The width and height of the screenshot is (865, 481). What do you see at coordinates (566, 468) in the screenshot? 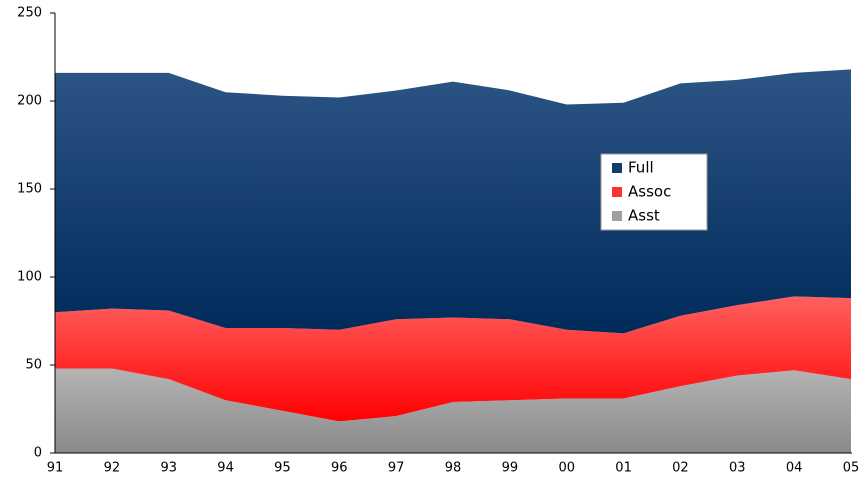
I see `x-tick-label: 00` at bounding box center [566, 468].